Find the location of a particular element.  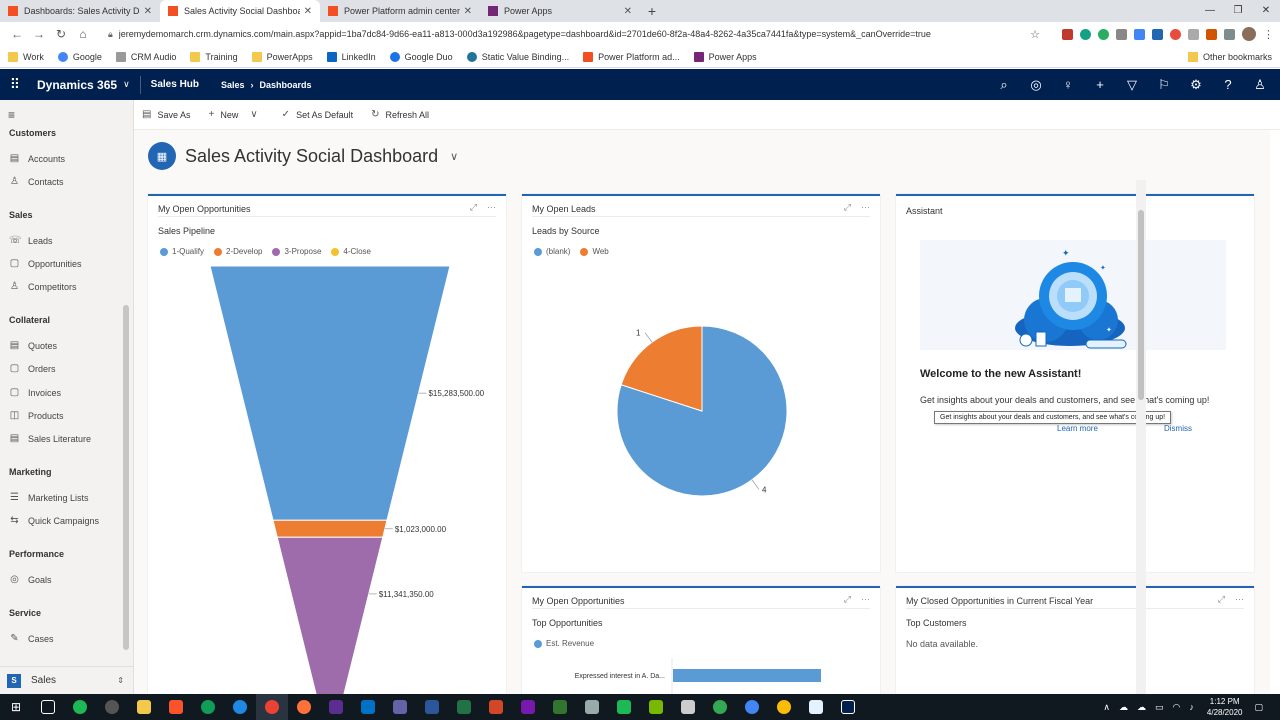

save-as-button: ▤ Save As is located at coordinates (166, 114).